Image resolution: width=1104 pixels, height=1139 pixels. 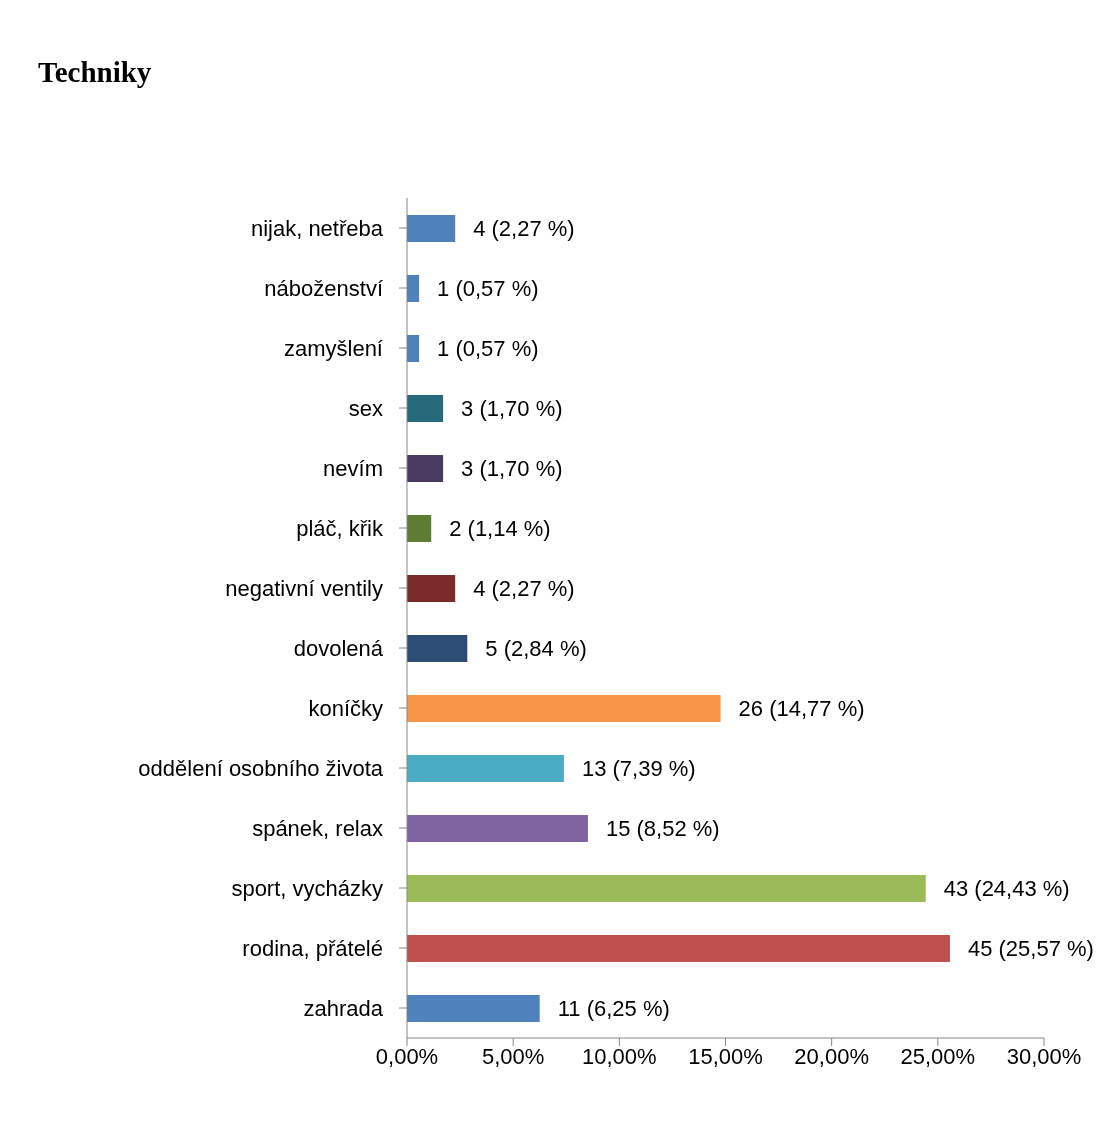 What do you see at coordinates (662, 829) in the screenshot?
I see `data-label: 15 (8,52 %)` at bounding box center [662, 829].